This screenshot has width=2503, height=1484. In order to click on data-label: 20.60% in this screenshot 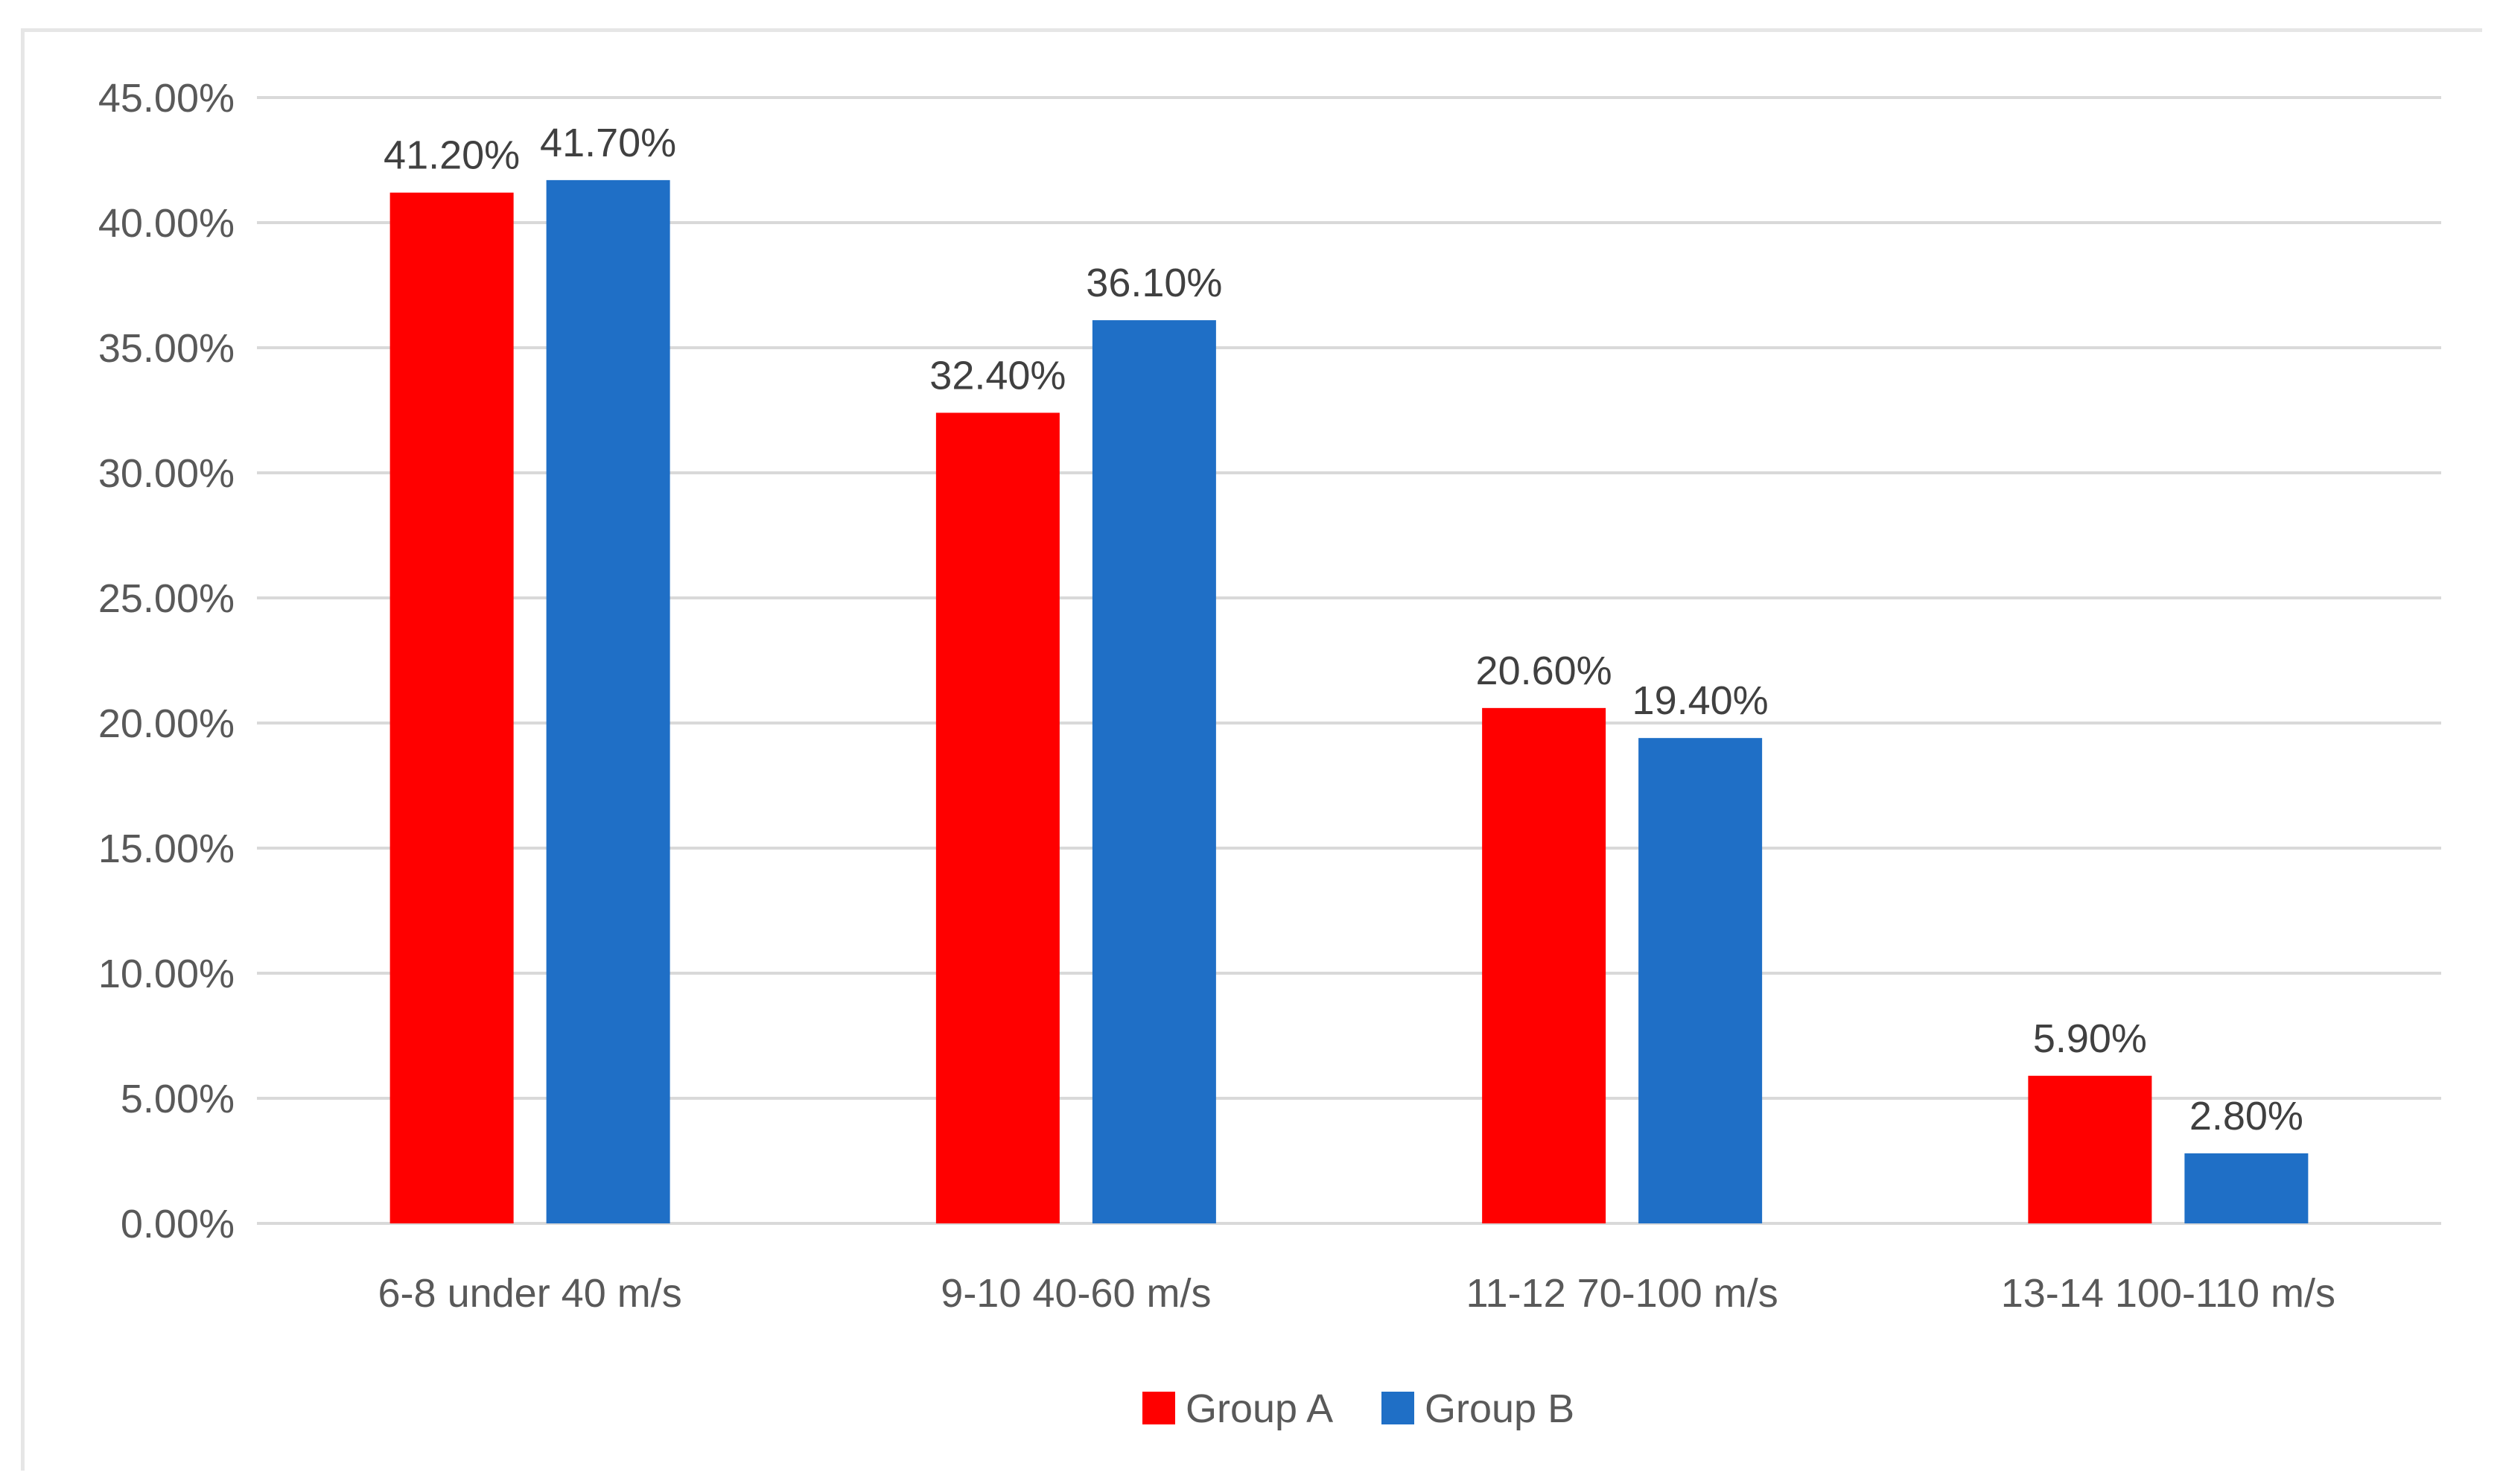, I will do `click(1544, 671)`.